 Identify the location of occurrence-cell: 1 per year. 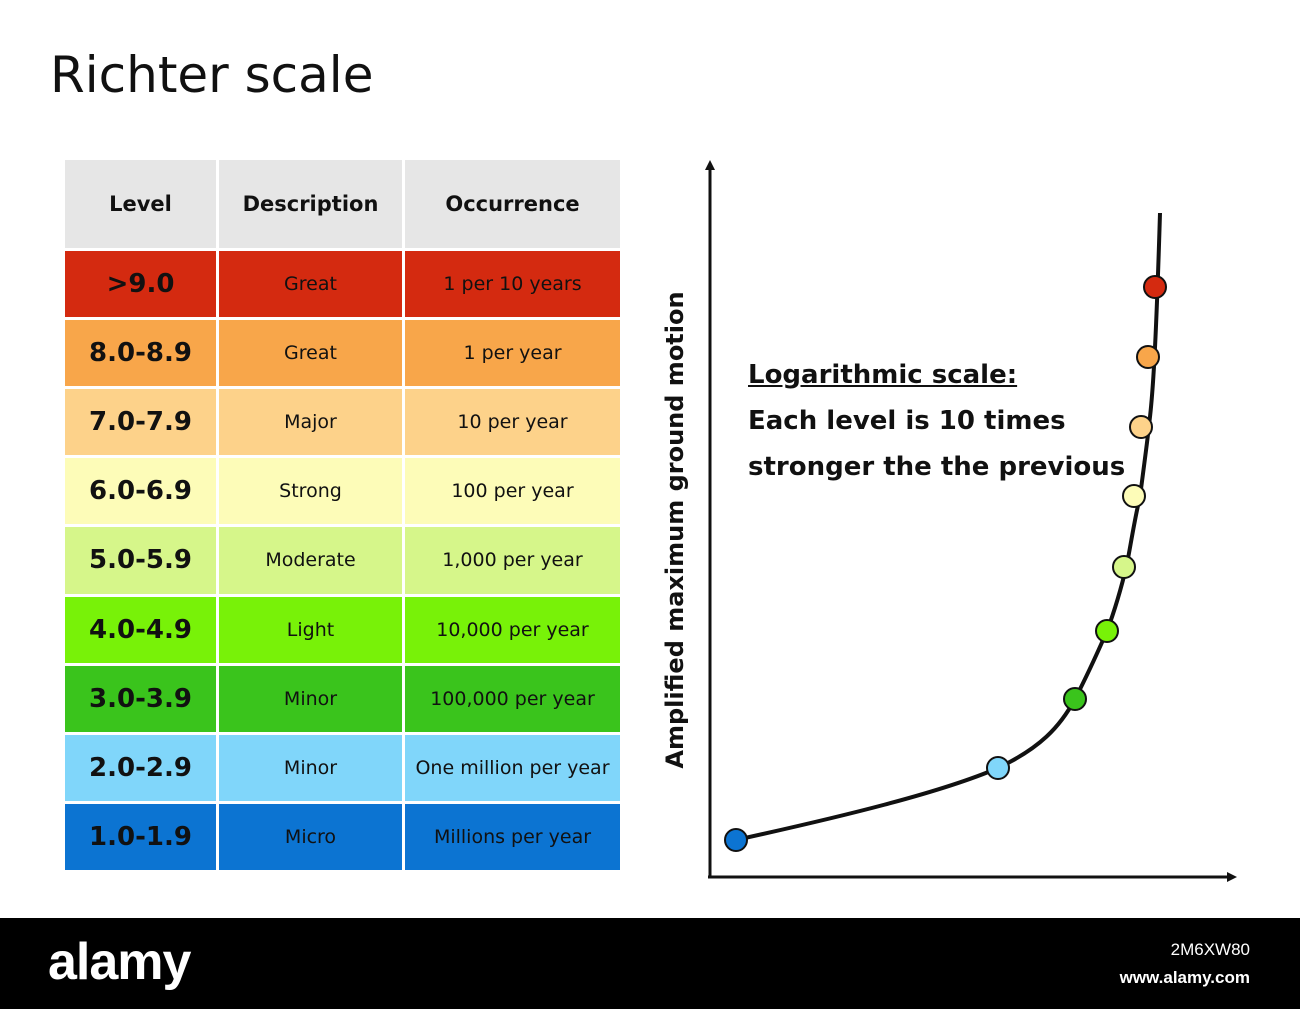
(512, 353).